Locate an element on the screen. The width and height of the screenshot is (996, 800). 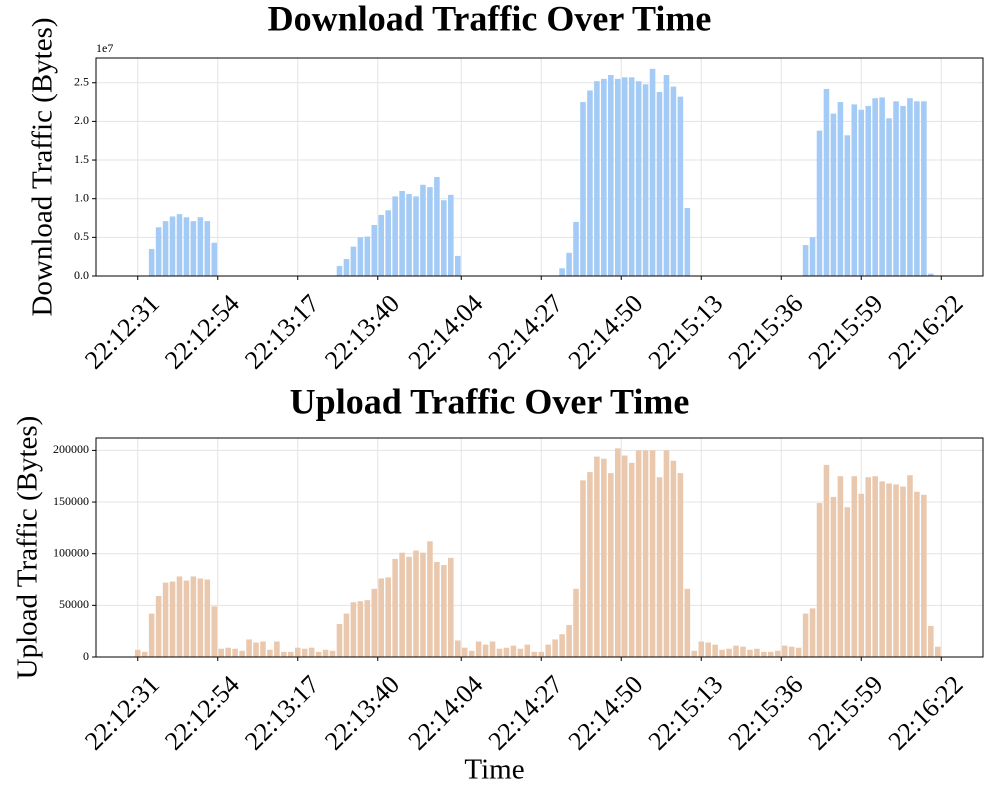
x-tick-label: 22:12:54 is located at coordinates (202, 332).